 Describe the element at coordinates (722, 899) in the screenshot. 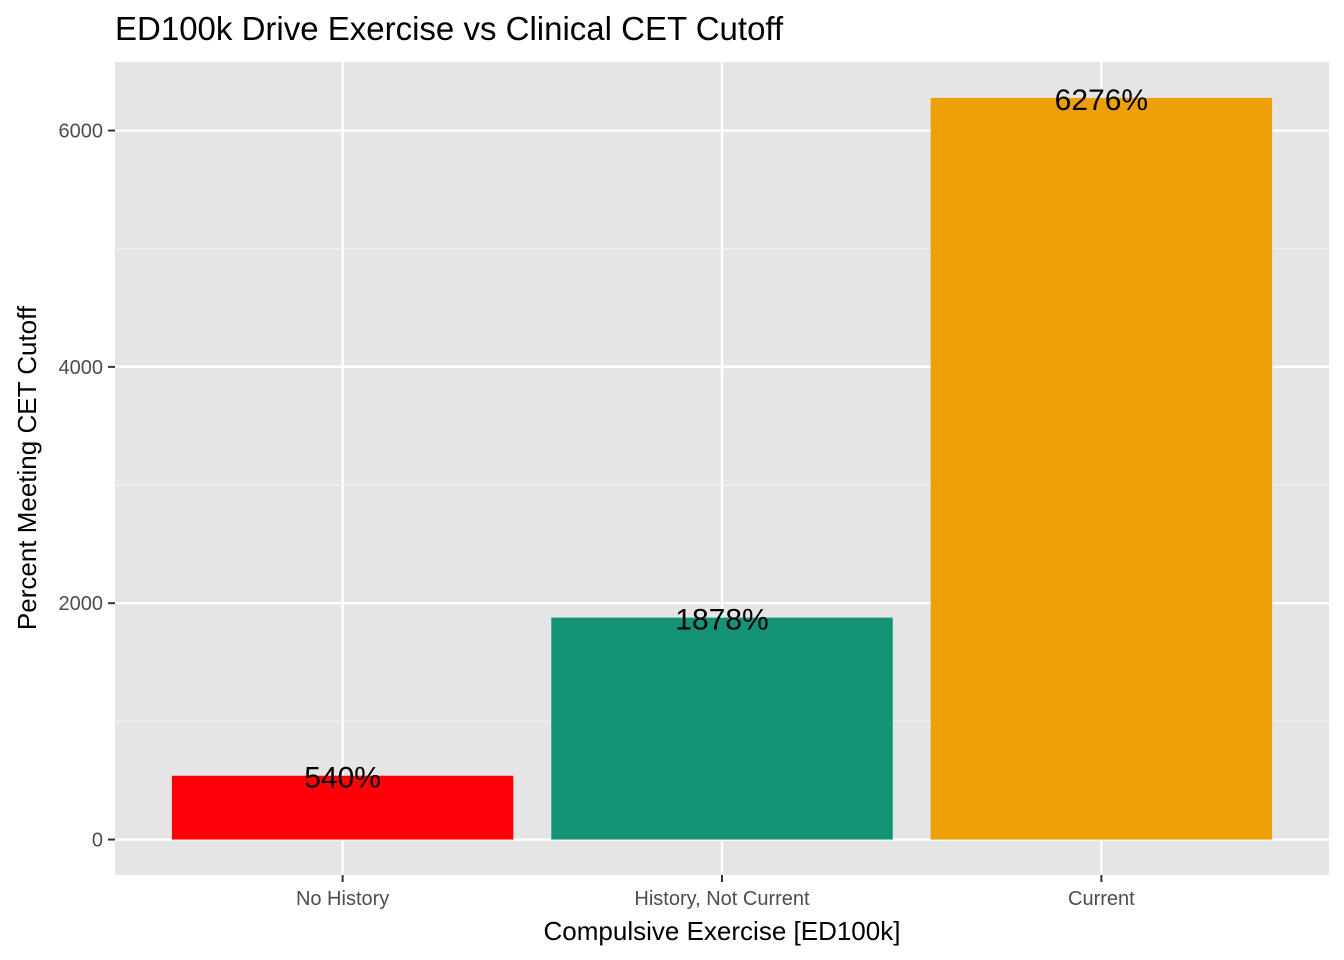

I see `x-tick-label: History, Not Current` at that location.